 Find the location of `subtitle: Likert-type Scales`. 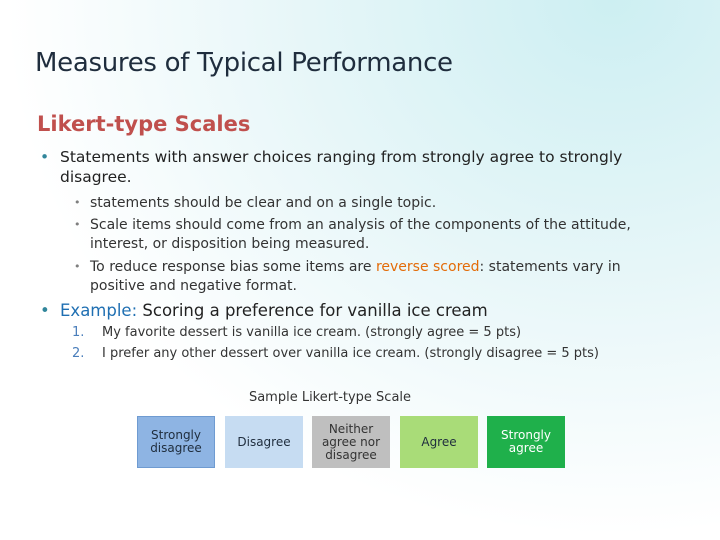

subtitle: Likert-type Scales is located at coordinates (144, 124).